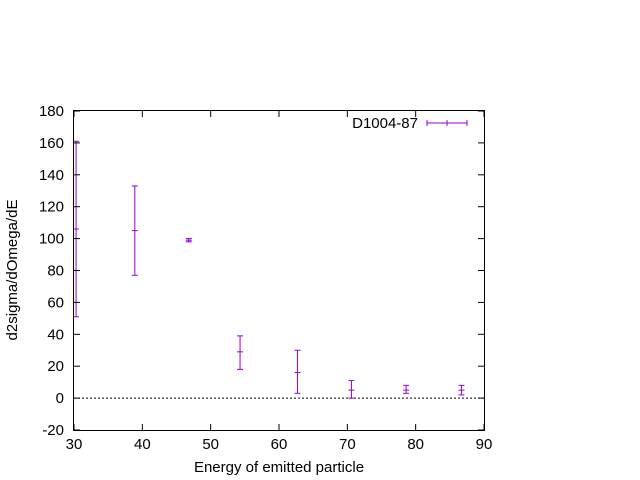 This screenshot has width=640, height=480. I want to click on y-tick-label: 80, so click(55, 271).